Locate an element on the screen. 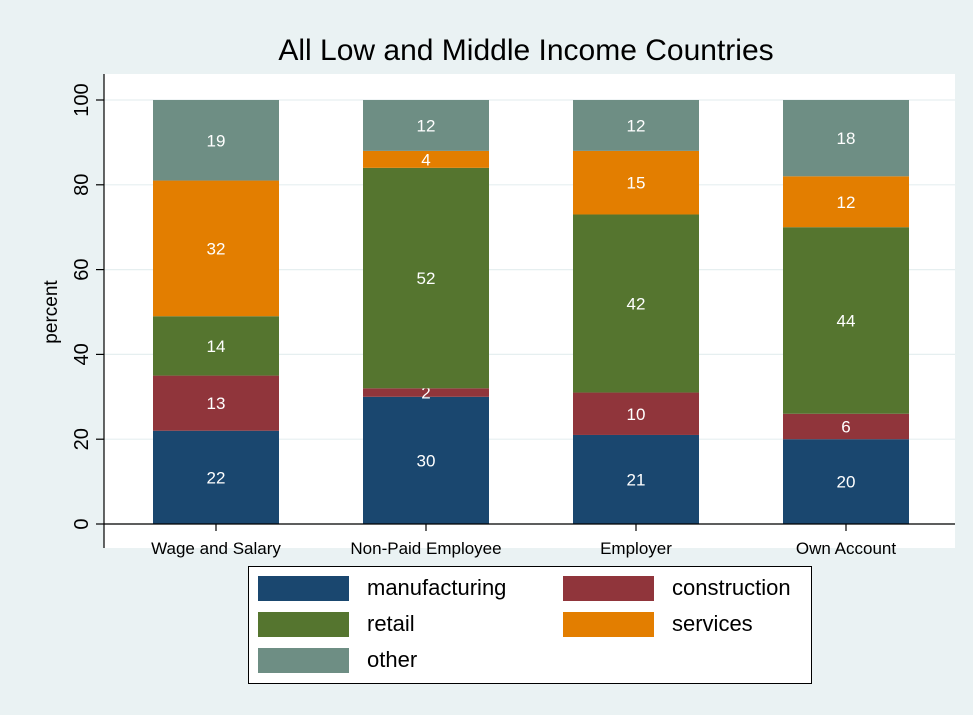  data-label: 42 is located at coordinates (636, 304).